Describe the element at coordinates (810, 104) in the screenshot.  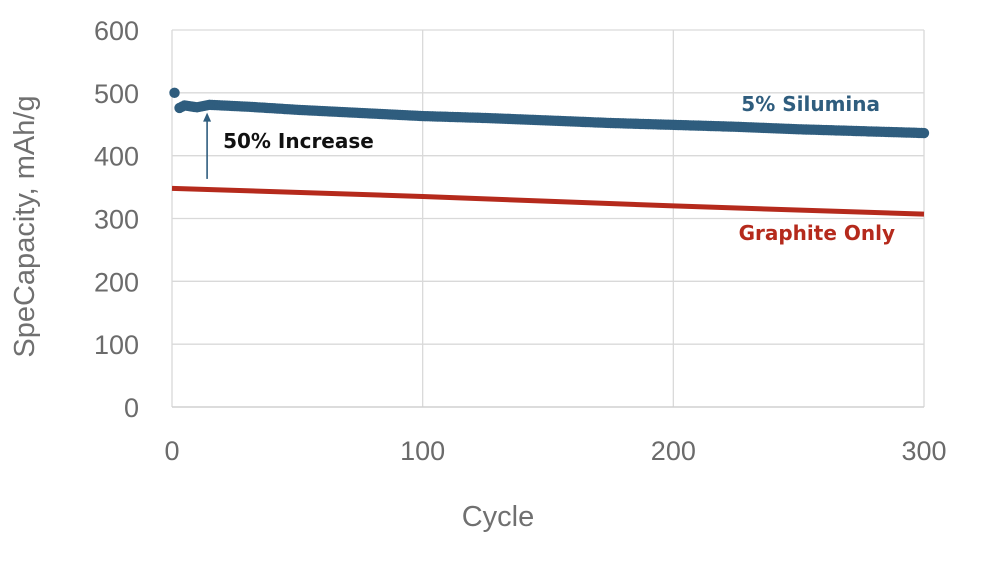
I see `series-label: 5% Silumina` at that location.